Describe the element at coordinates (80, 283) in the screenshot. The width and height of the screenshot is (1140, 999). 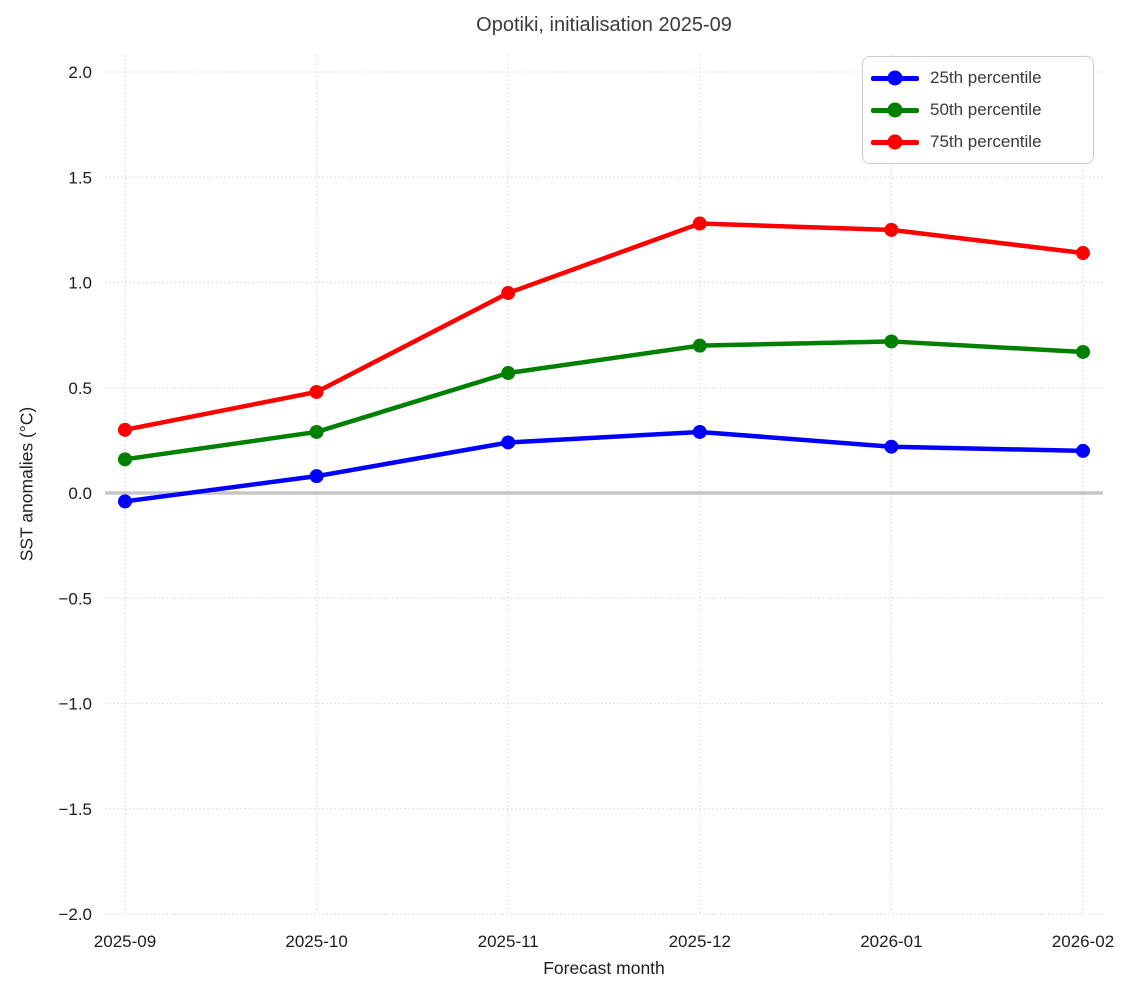
I see `y-tick-label: 1.0` at that location.